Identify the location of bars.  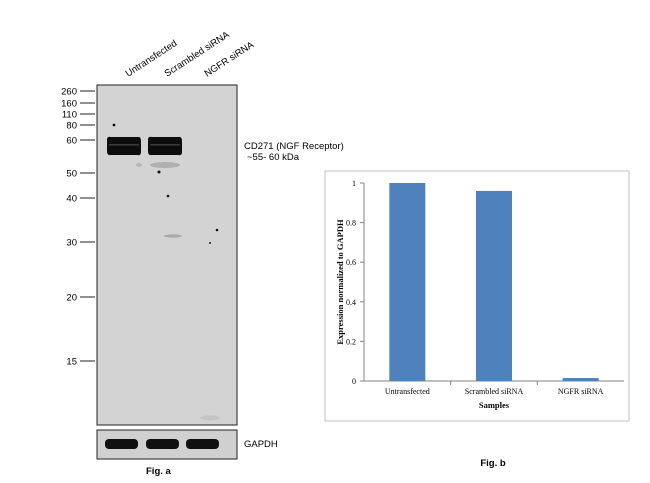
(494, 282).